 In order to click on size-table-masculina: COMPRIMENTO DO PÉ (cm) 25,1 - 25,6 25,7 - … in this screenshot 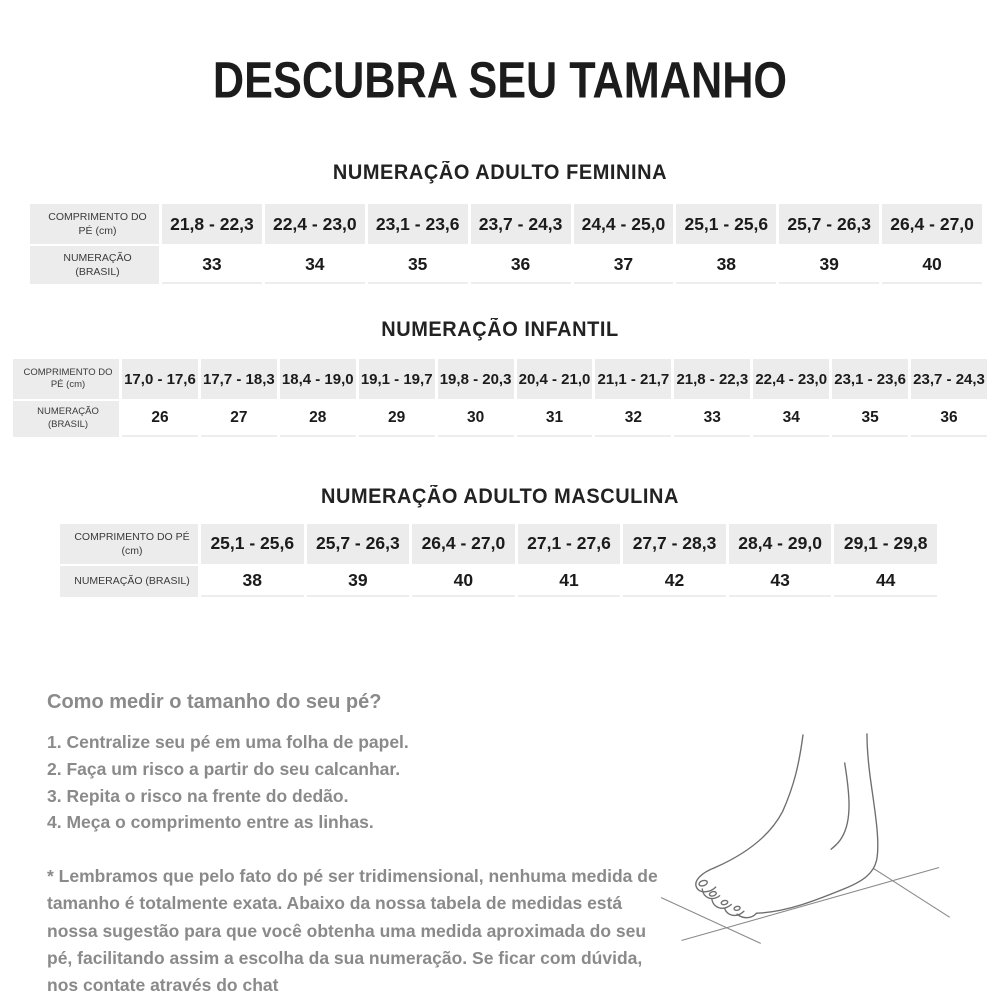, I will do `click(498, 560)`.